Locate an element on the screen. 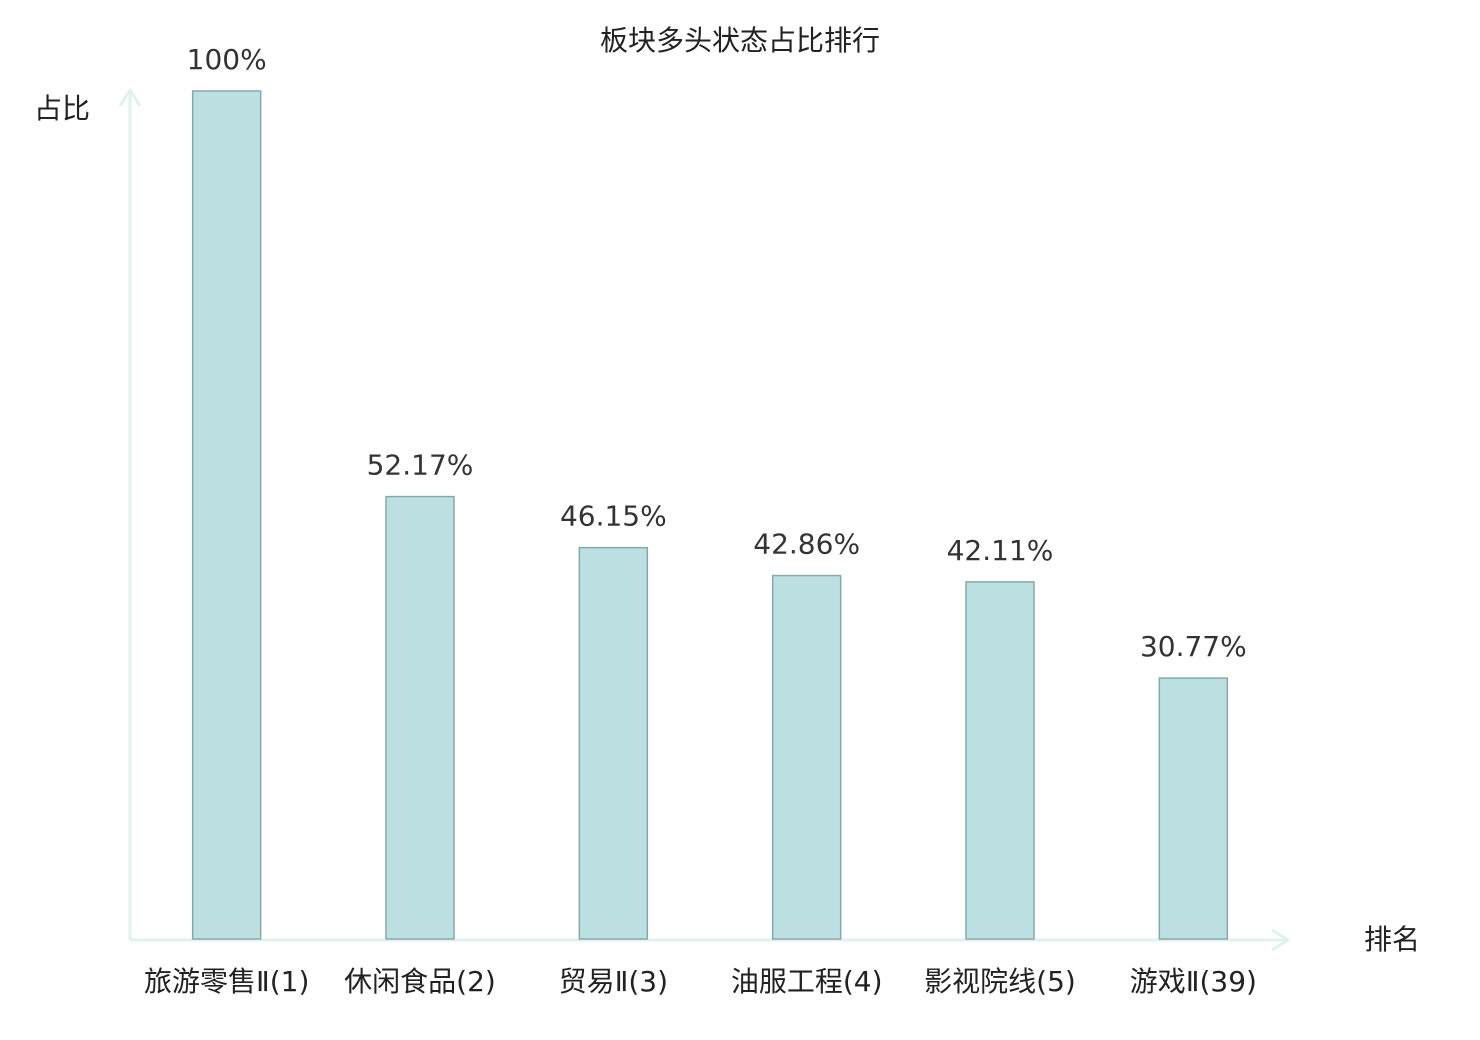 The height and width of the screenshot is (1040, 1480). x-tick-label: 贸易Ⅱ(3) is located at coordinates (613, 981).